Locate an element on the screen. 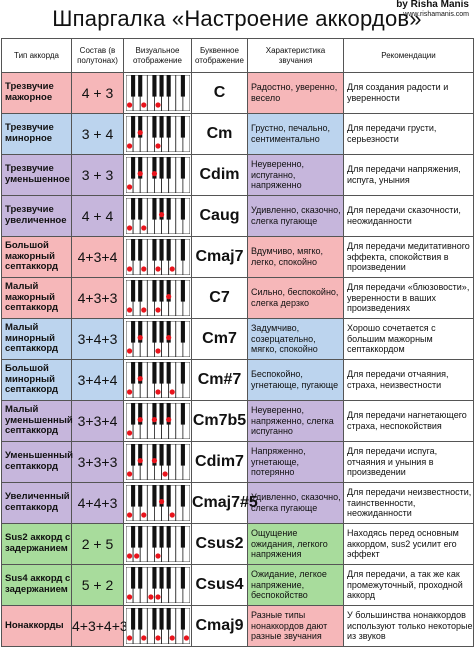  chord-letter: Cmaj9 is located at coordinates (219, 626).